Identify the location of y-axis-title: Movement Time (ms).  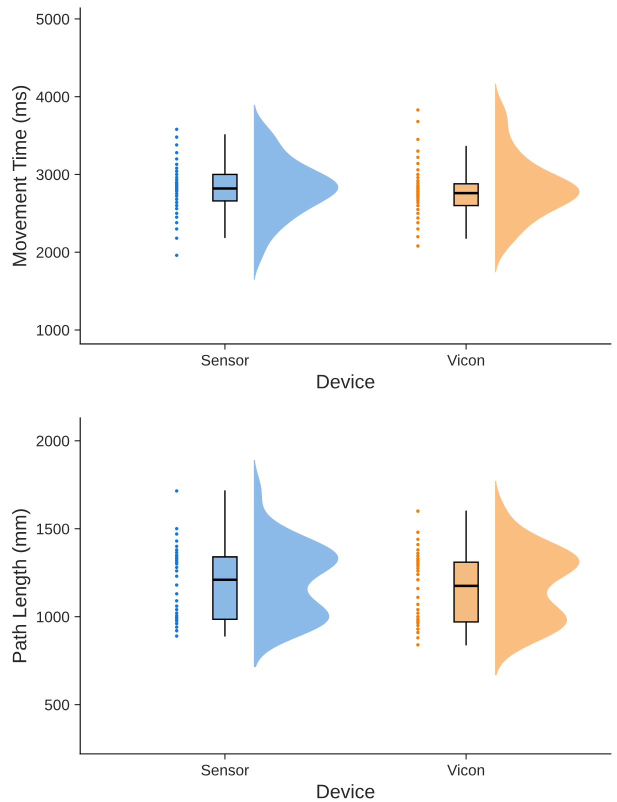
(21, 176).